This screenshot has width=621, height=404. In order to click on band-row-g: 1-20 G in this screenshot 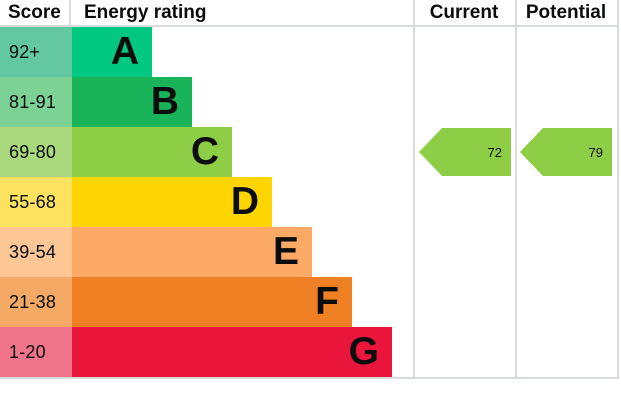, I will do `click(310, 352)`.